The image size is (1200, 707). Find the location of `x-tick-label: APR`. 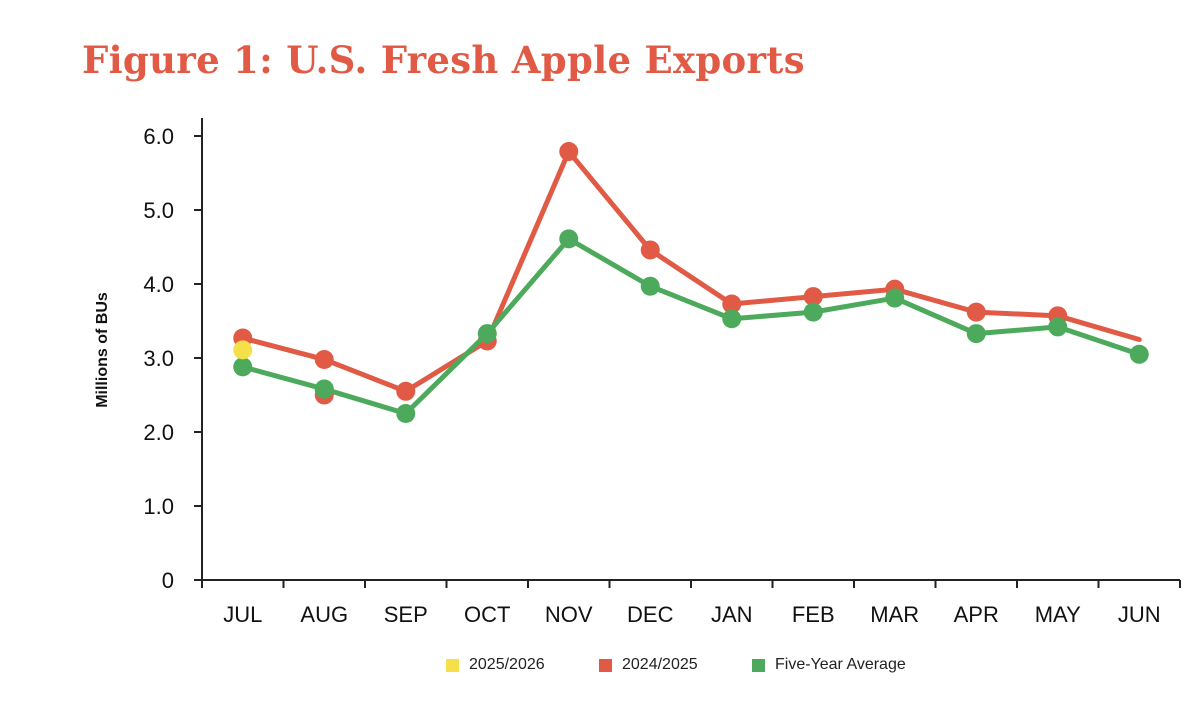

x-tick-label: APR is located at coordinates (976, 614).